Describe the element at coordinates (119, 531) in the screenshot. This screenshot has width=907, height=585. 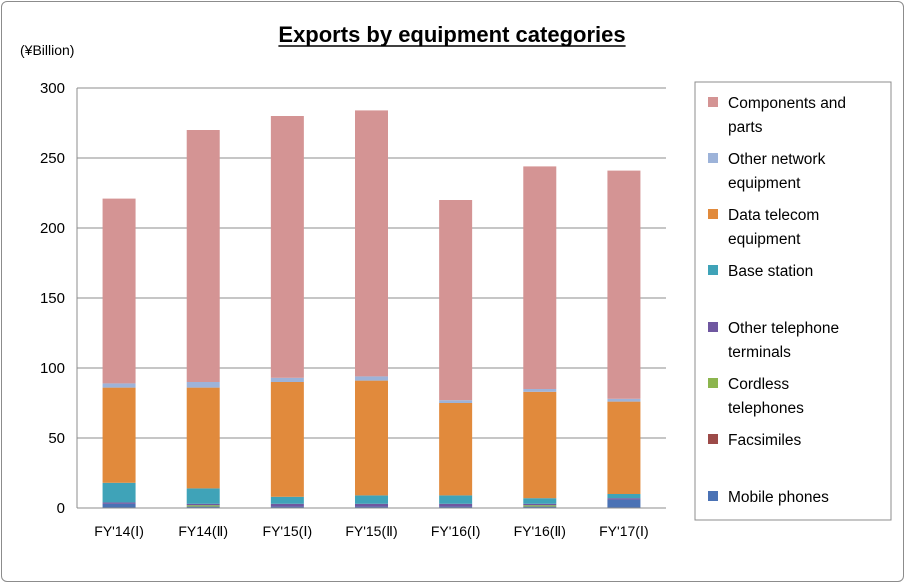
I see `x-tick-label: FY'14(Ⅰ)` at that location.